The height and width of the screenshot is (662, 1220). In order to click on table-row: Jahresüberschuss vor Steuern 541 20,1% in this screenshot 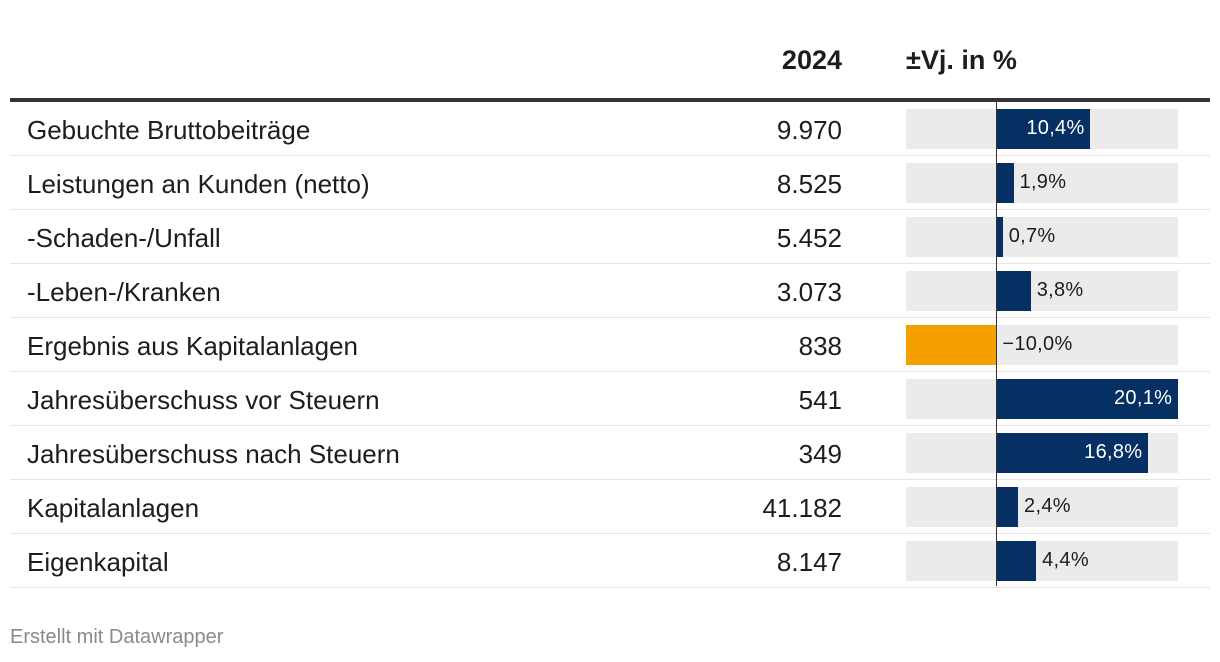, I will do `click(610, 399)`.